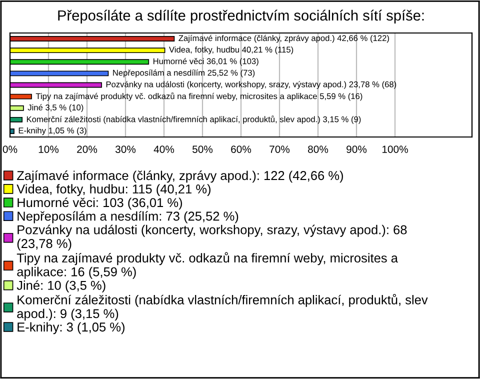  What do you see at coordinates (61, 286) in the screenshot?
I see `legend-label: Jiné: 10 (3,5 %)` at bounding box center [61, 286].